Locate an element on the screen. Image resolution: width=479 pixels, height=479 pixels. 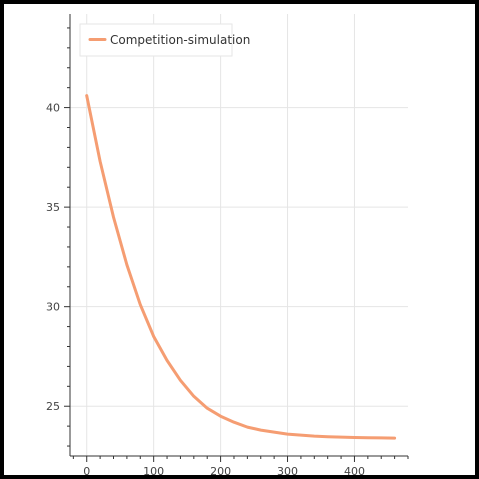
x-tick-label: 400 is located at coordinates (354, 470).